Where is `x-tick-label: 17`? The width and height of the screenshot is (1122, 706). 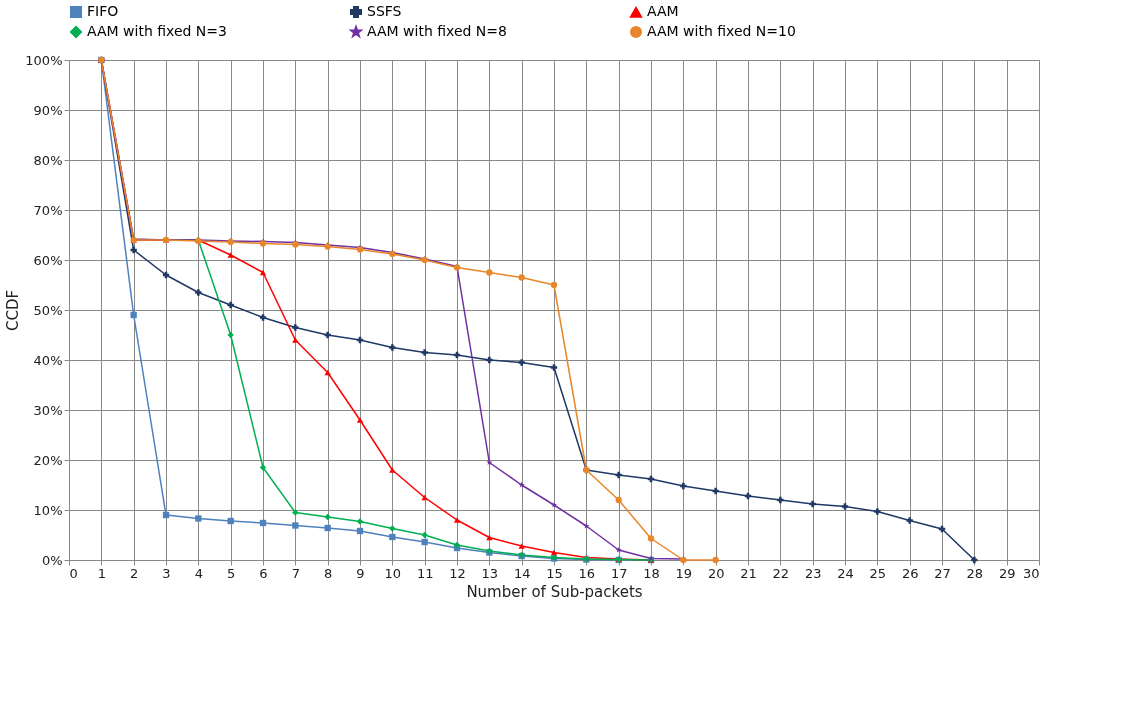
x-tick-label: 17 is located at coordinates (619, 573).